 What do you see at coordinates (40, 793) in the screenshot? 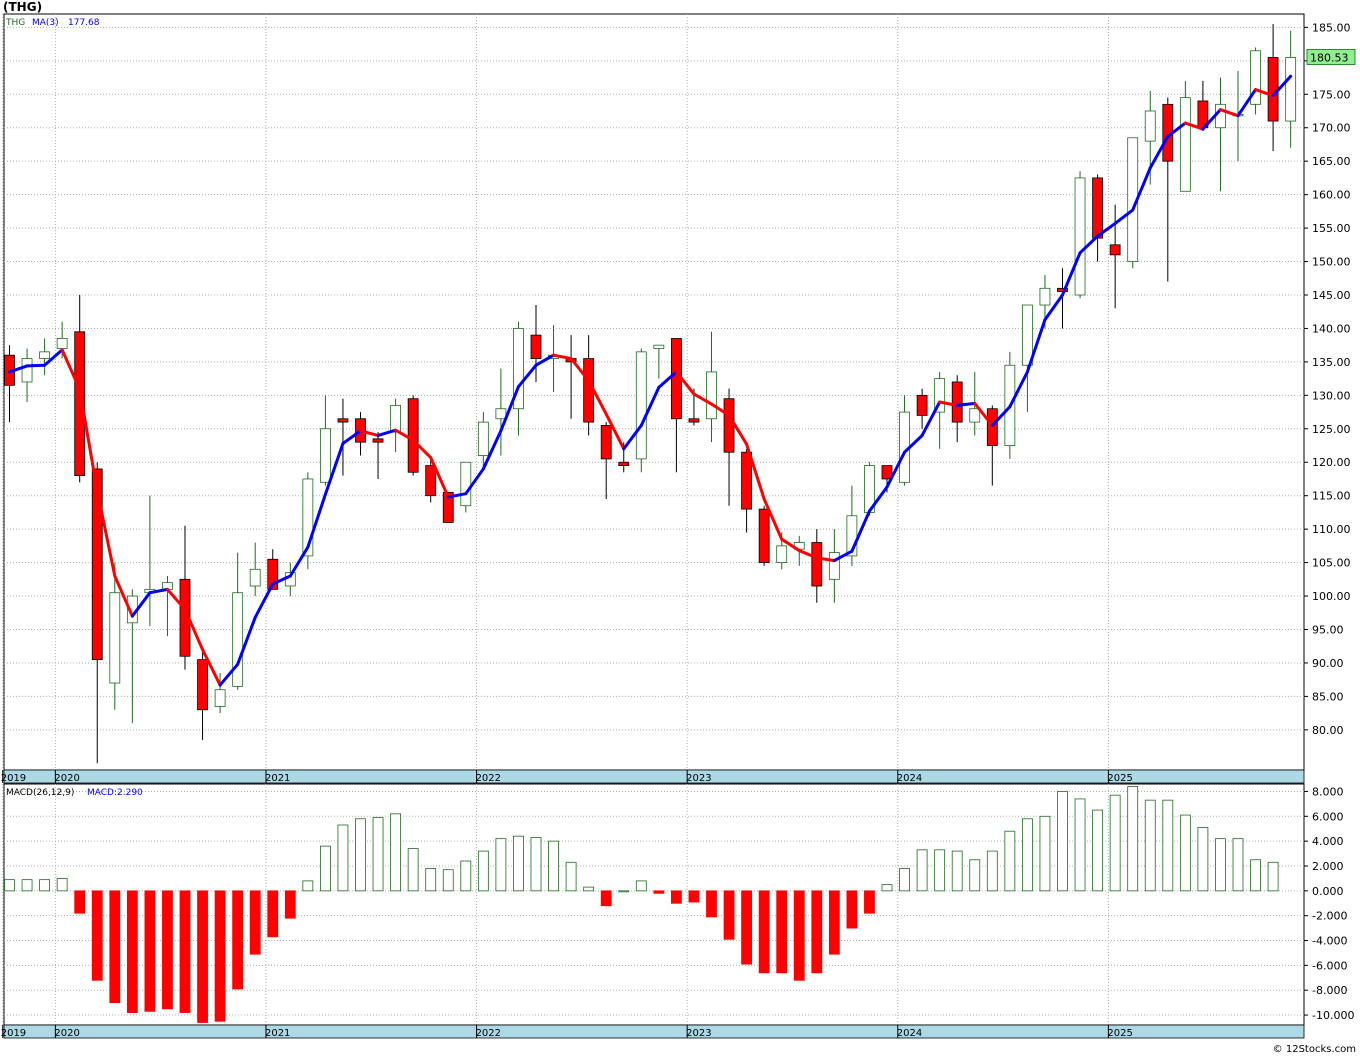
I see `macd-legend-label: MACD(26,12,9)` at bounding box center [40, 793].